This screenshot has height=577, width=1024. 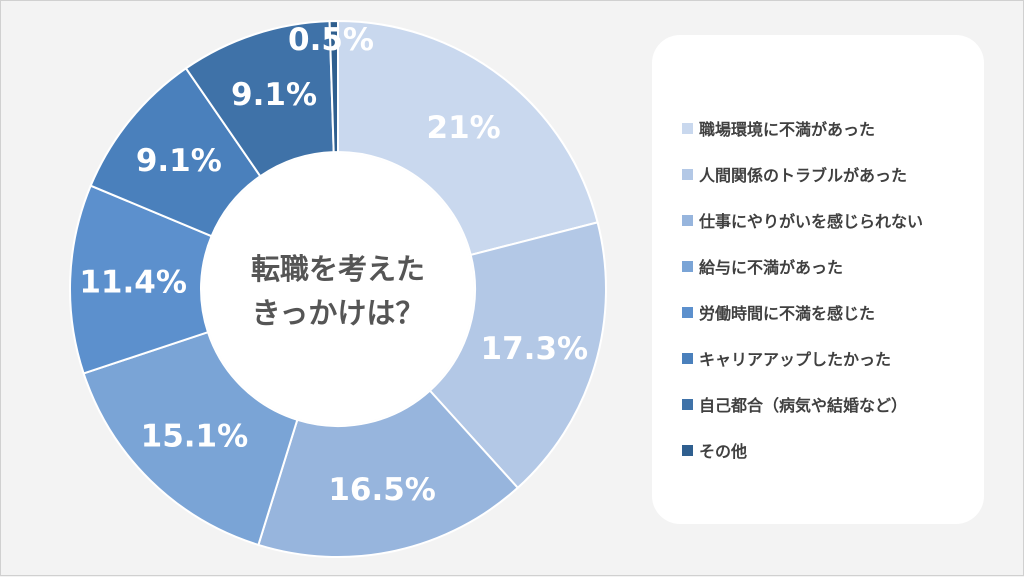 What do you see at coordinates (723, 451) in the screenshot?
I see `legend-label: その他` at bounding box center [723, 451].